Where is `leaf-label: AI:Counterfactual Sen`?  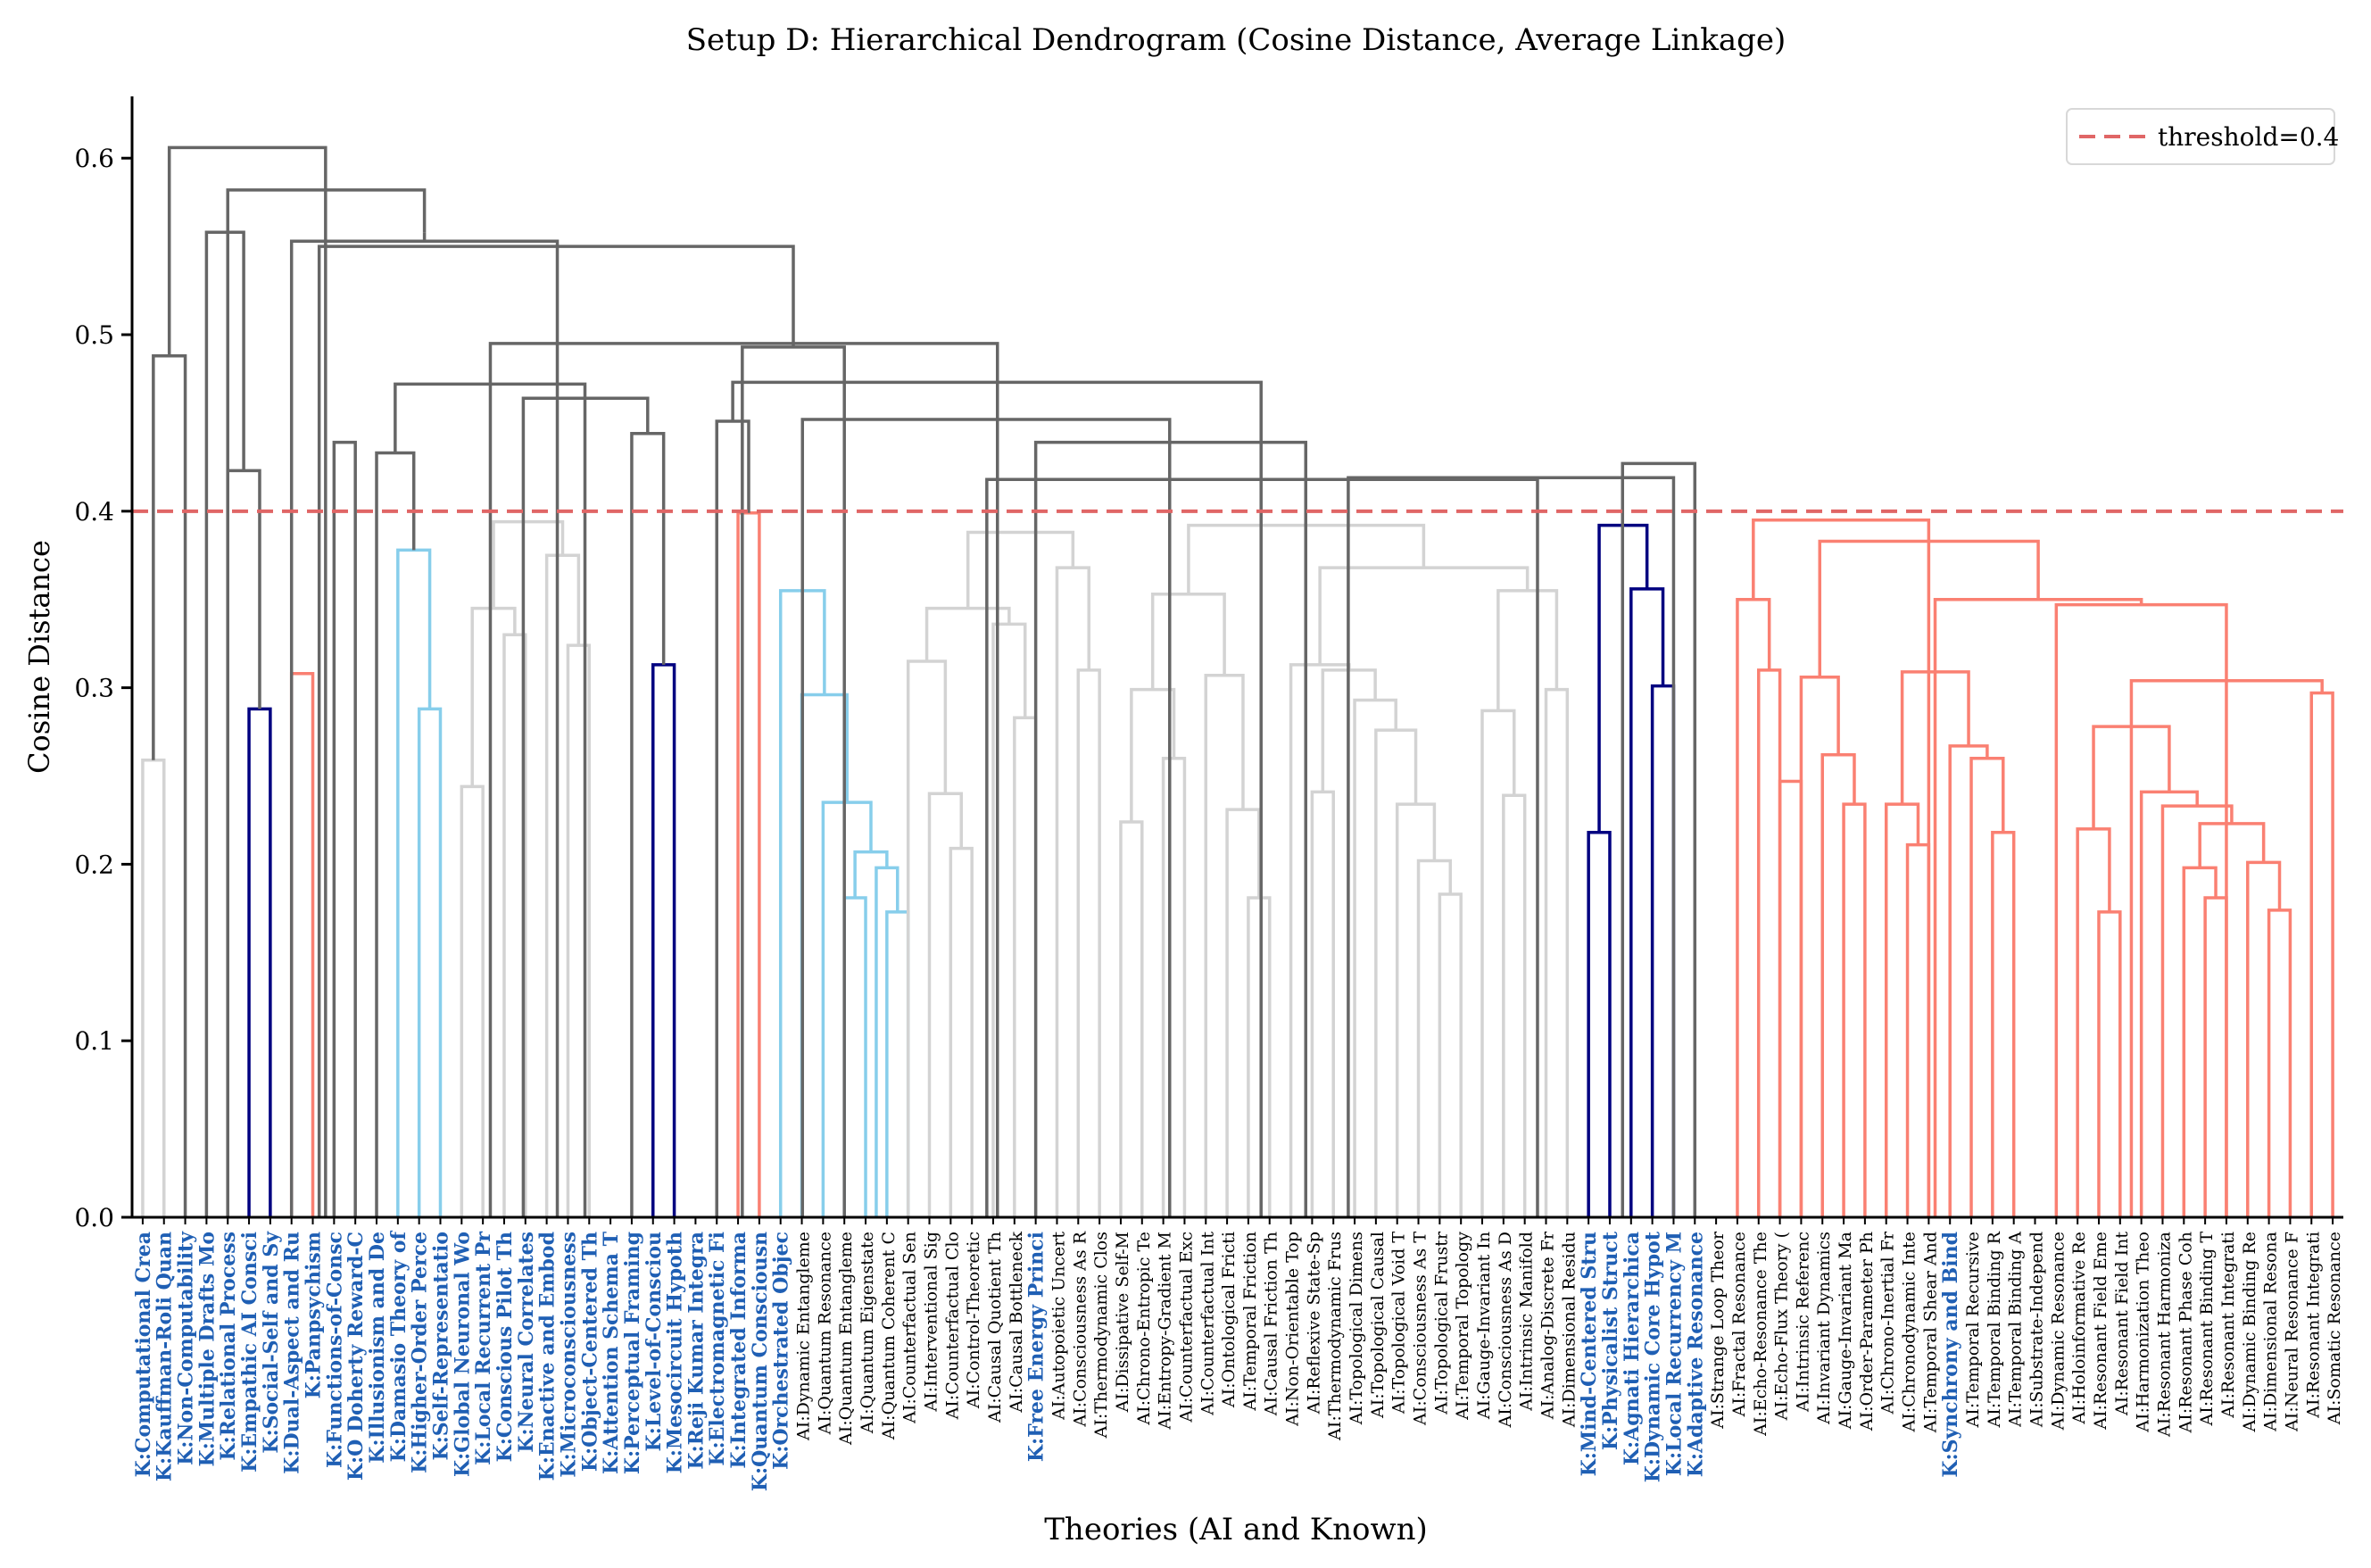
leaf-label: AI:Counterfactual Sen is located at coordinates (910, 1328).